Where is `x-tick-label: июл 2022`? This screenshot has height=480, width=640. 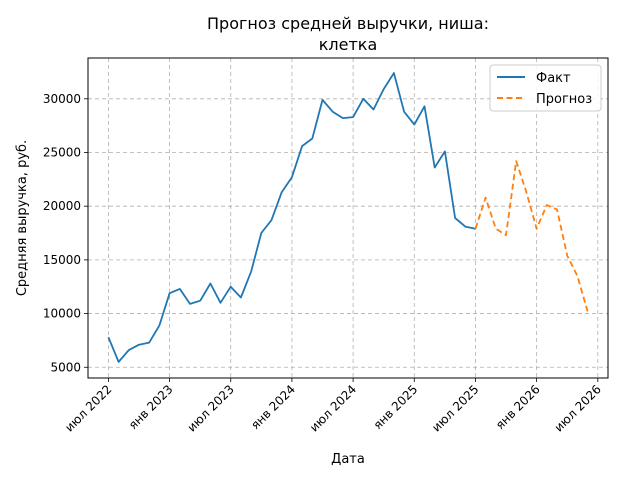 x-tick-label: июл 2022 is located at coordinates (88, 408).